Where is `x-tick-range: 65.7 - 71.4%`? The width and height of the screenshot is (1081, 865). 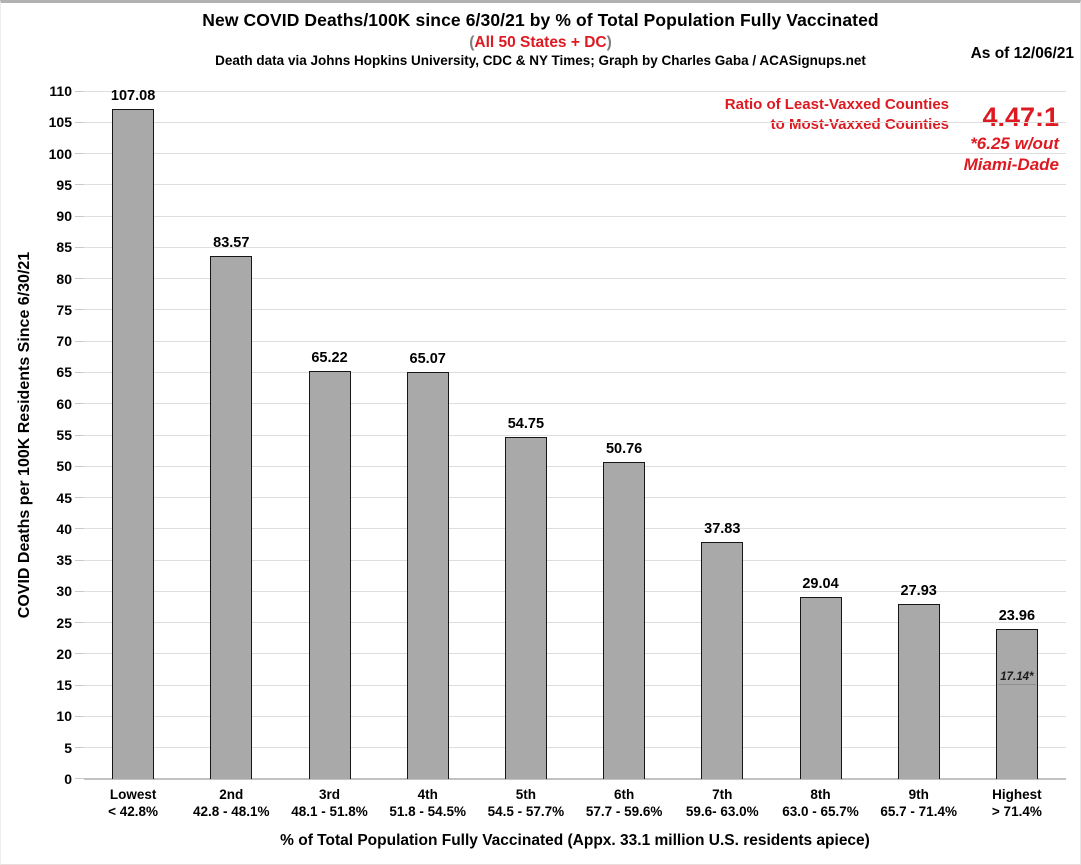 x-tick-range: 65.7 - 71.4% is located at coordinates (918, 811).